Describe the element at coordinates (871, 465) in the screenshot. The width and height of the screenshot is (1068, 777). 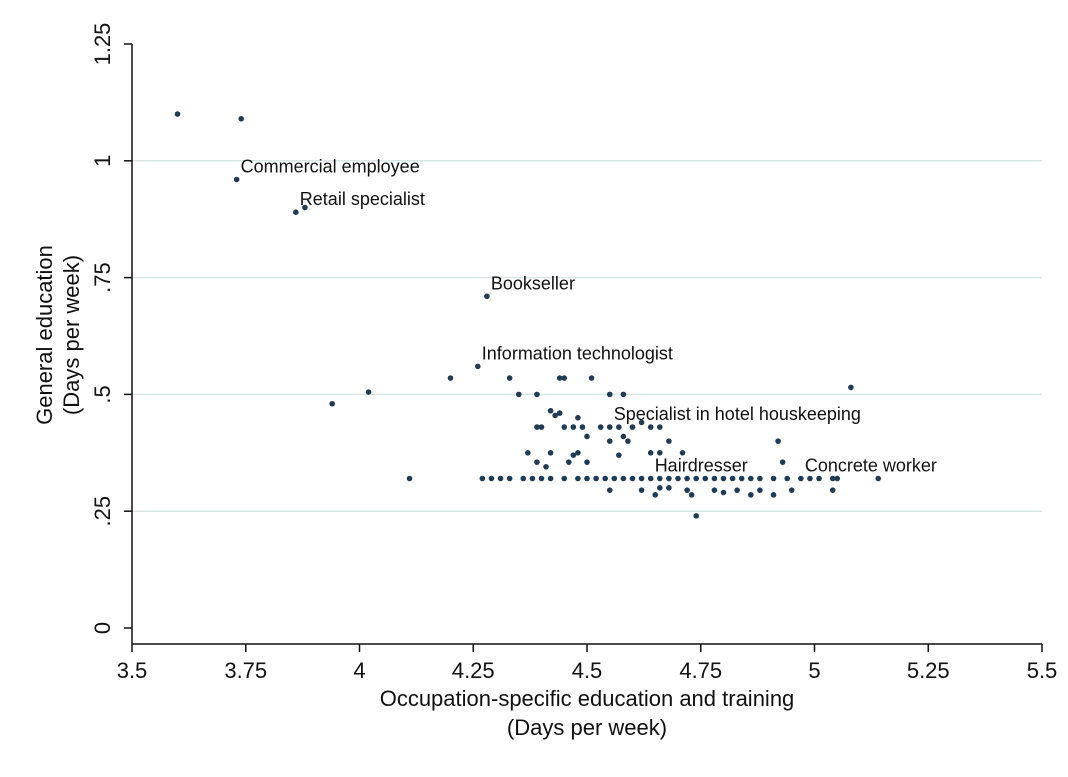
I see `point-annotation: Concrete worker` at that location.